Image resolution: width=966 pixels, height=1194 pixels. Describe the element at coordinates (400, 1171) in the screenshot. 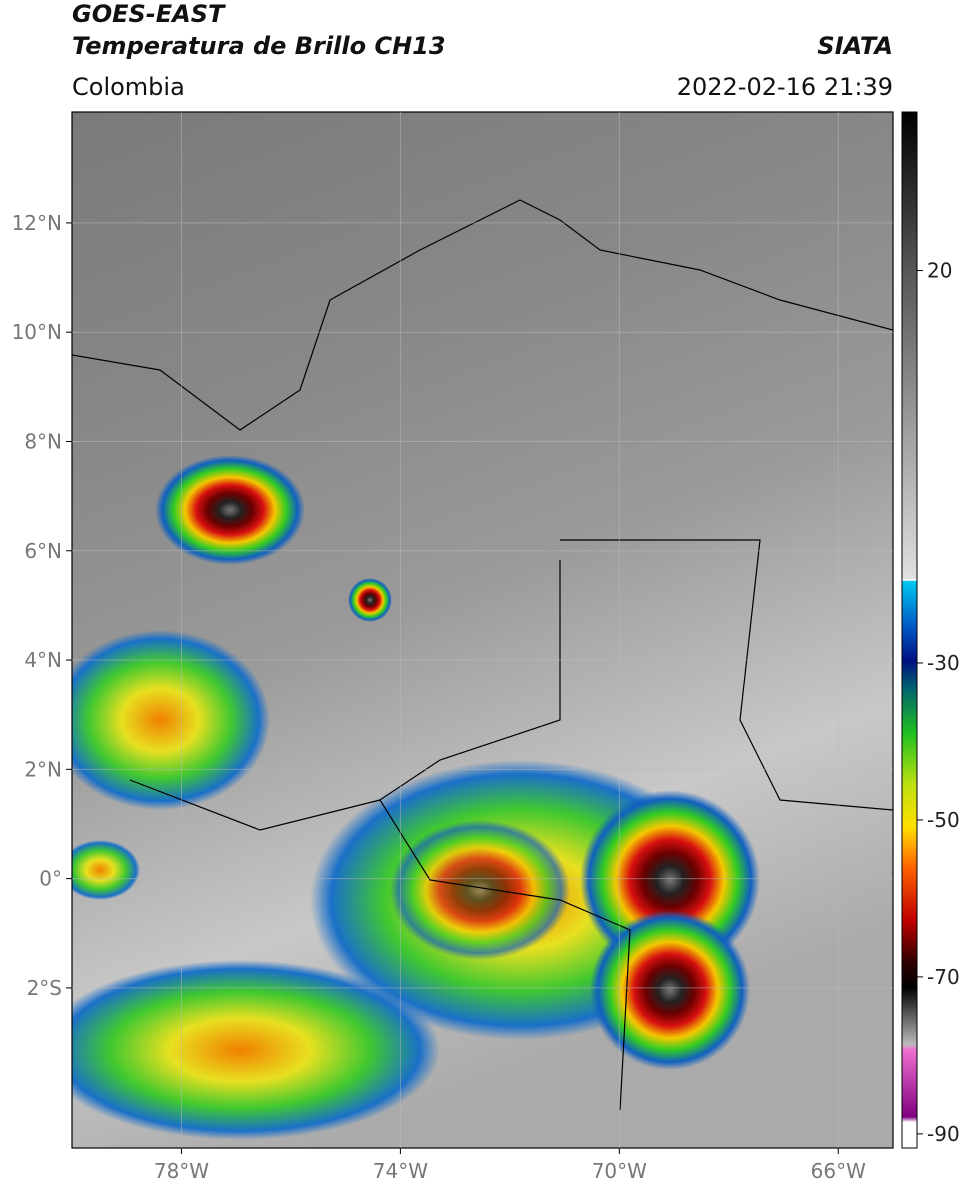

I see `x-tick-label: 74°W` at that location.